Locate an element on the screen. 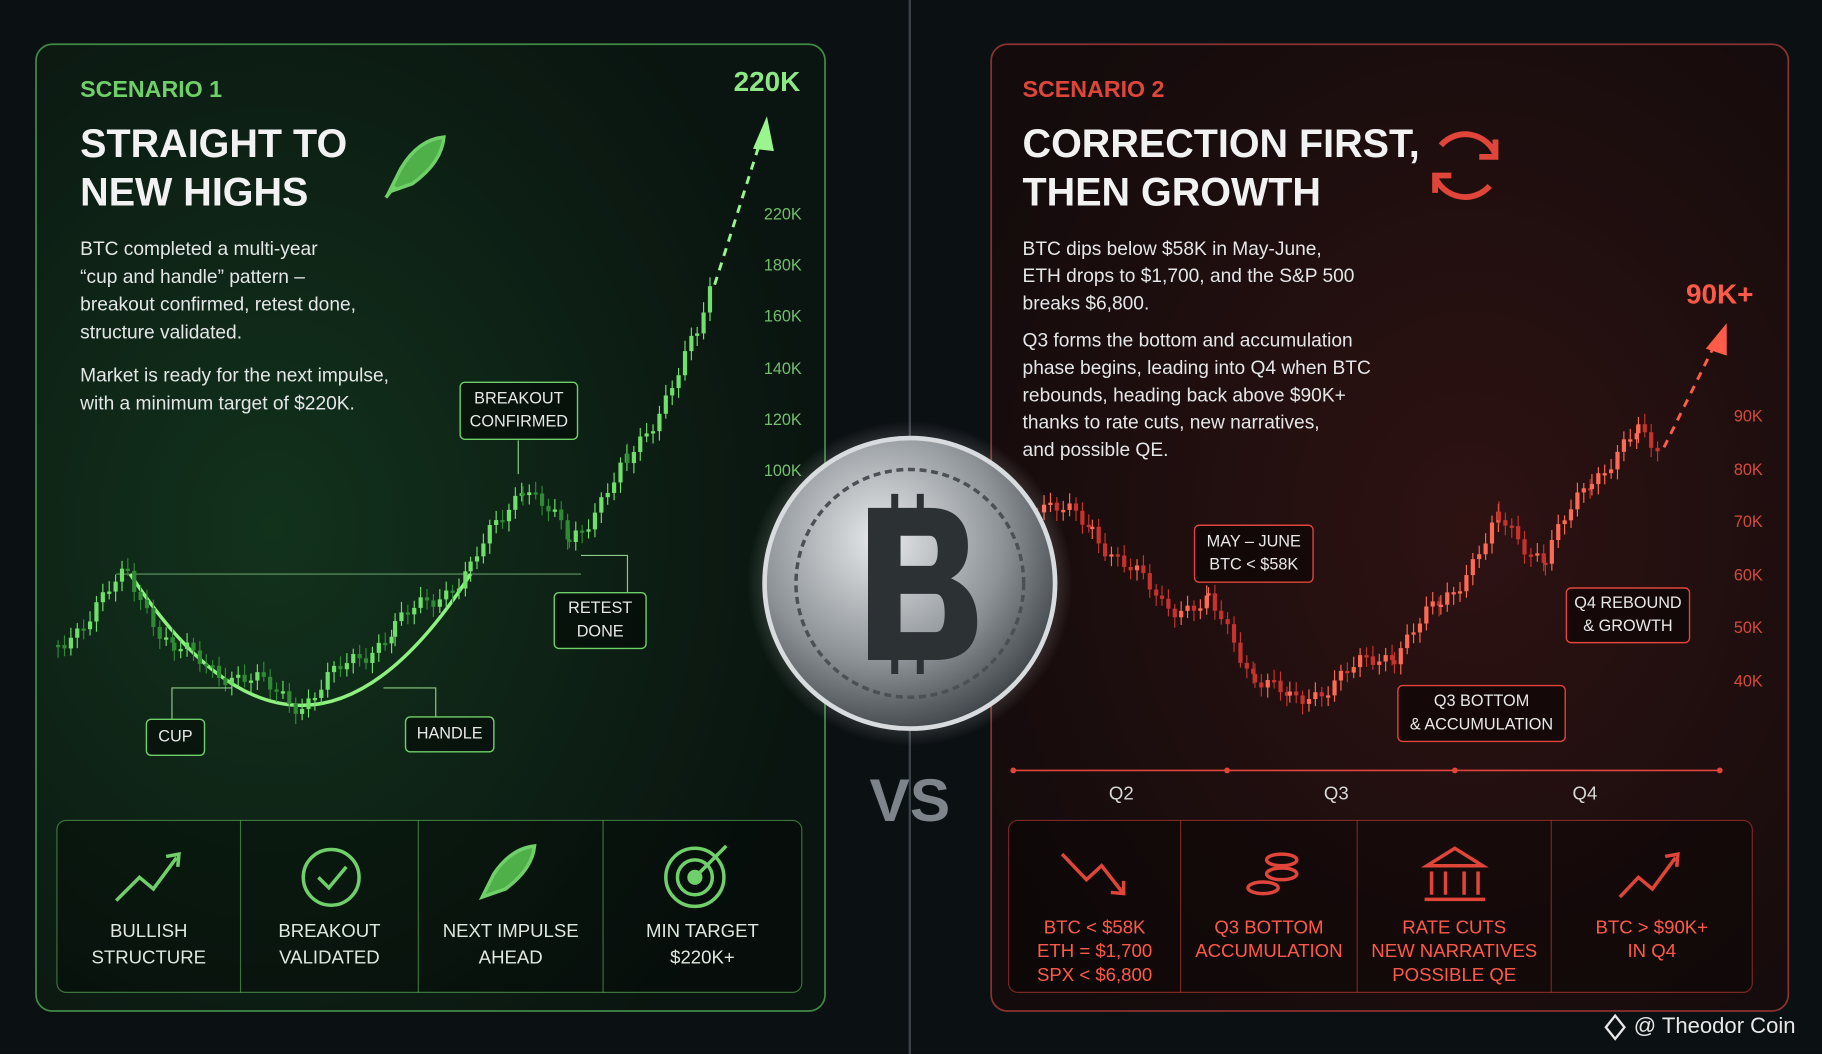  callout-text: BREAKOUT is located at coordinates (518, 398).